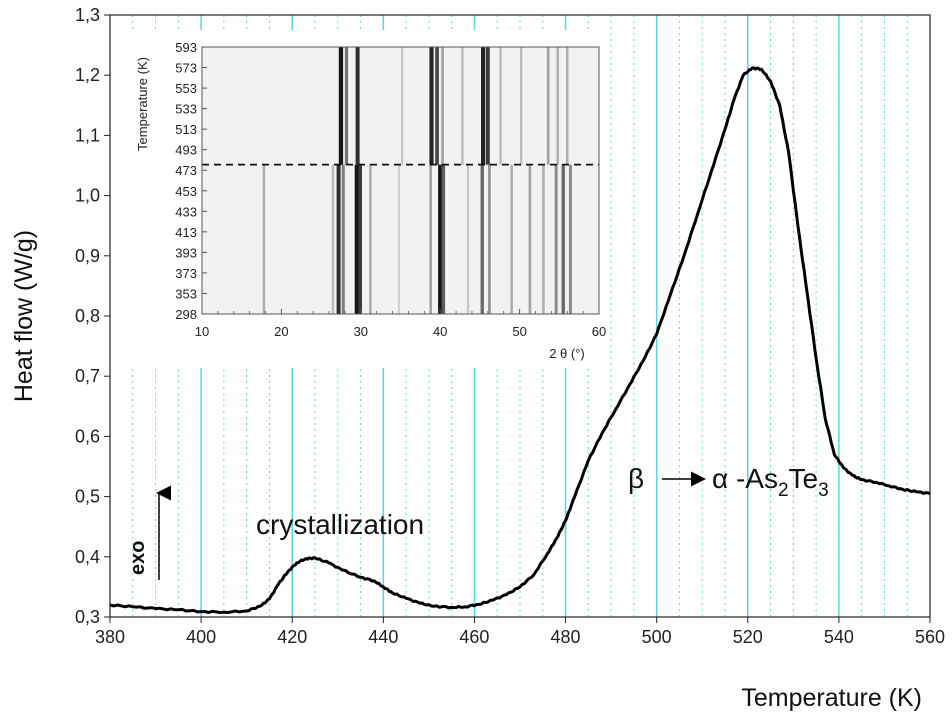 This screenshot has height=713, width=952. I want to click on x-tick-label: 380, so click(110, 637).